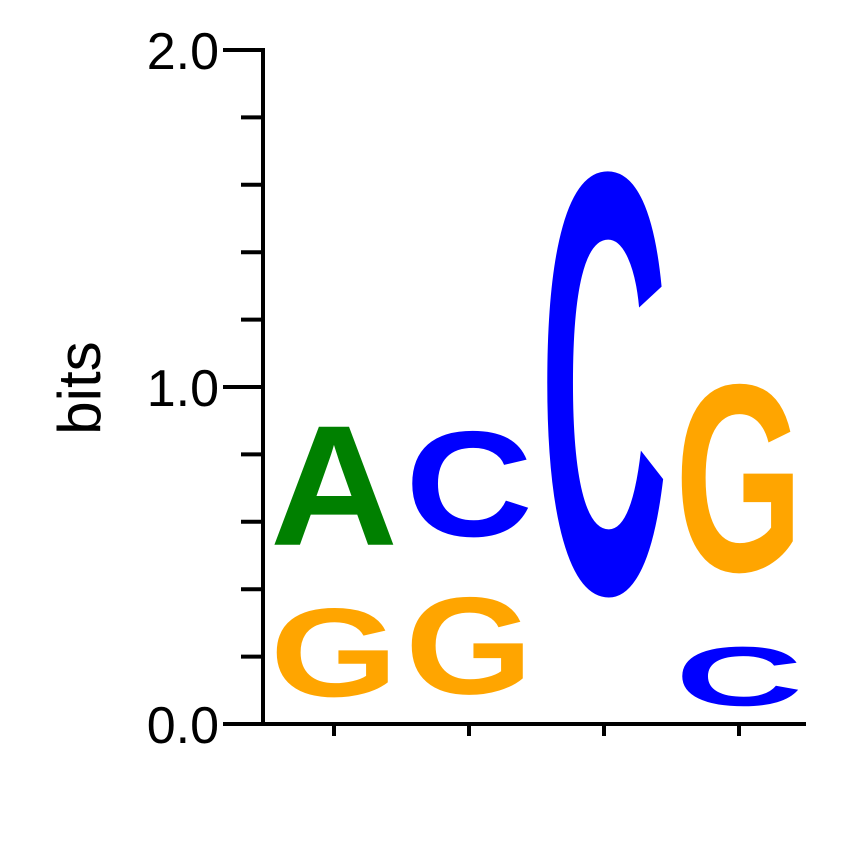 The height and width of the screenshot is (842, 850). What do you see at coordinates (183, 52) in the screenshot?
I see `y-tick-label: 2.0` at bounding box center [183, 52].